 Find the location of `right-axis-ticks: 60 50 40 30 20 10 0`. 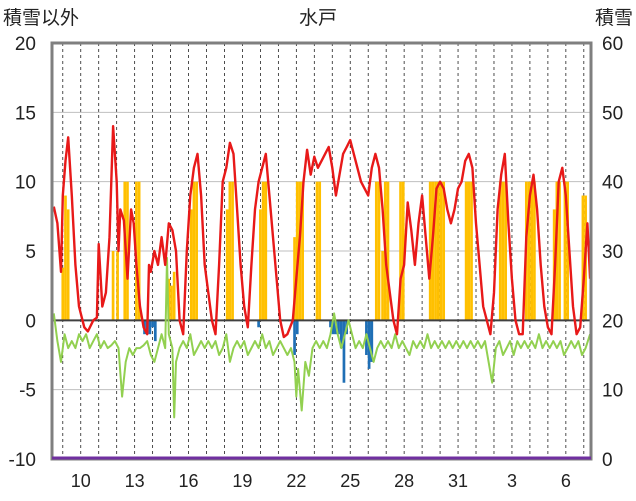

right-axis-ticks: 60 50 40 30 20 10 0 is located at coordinates (612, 252).